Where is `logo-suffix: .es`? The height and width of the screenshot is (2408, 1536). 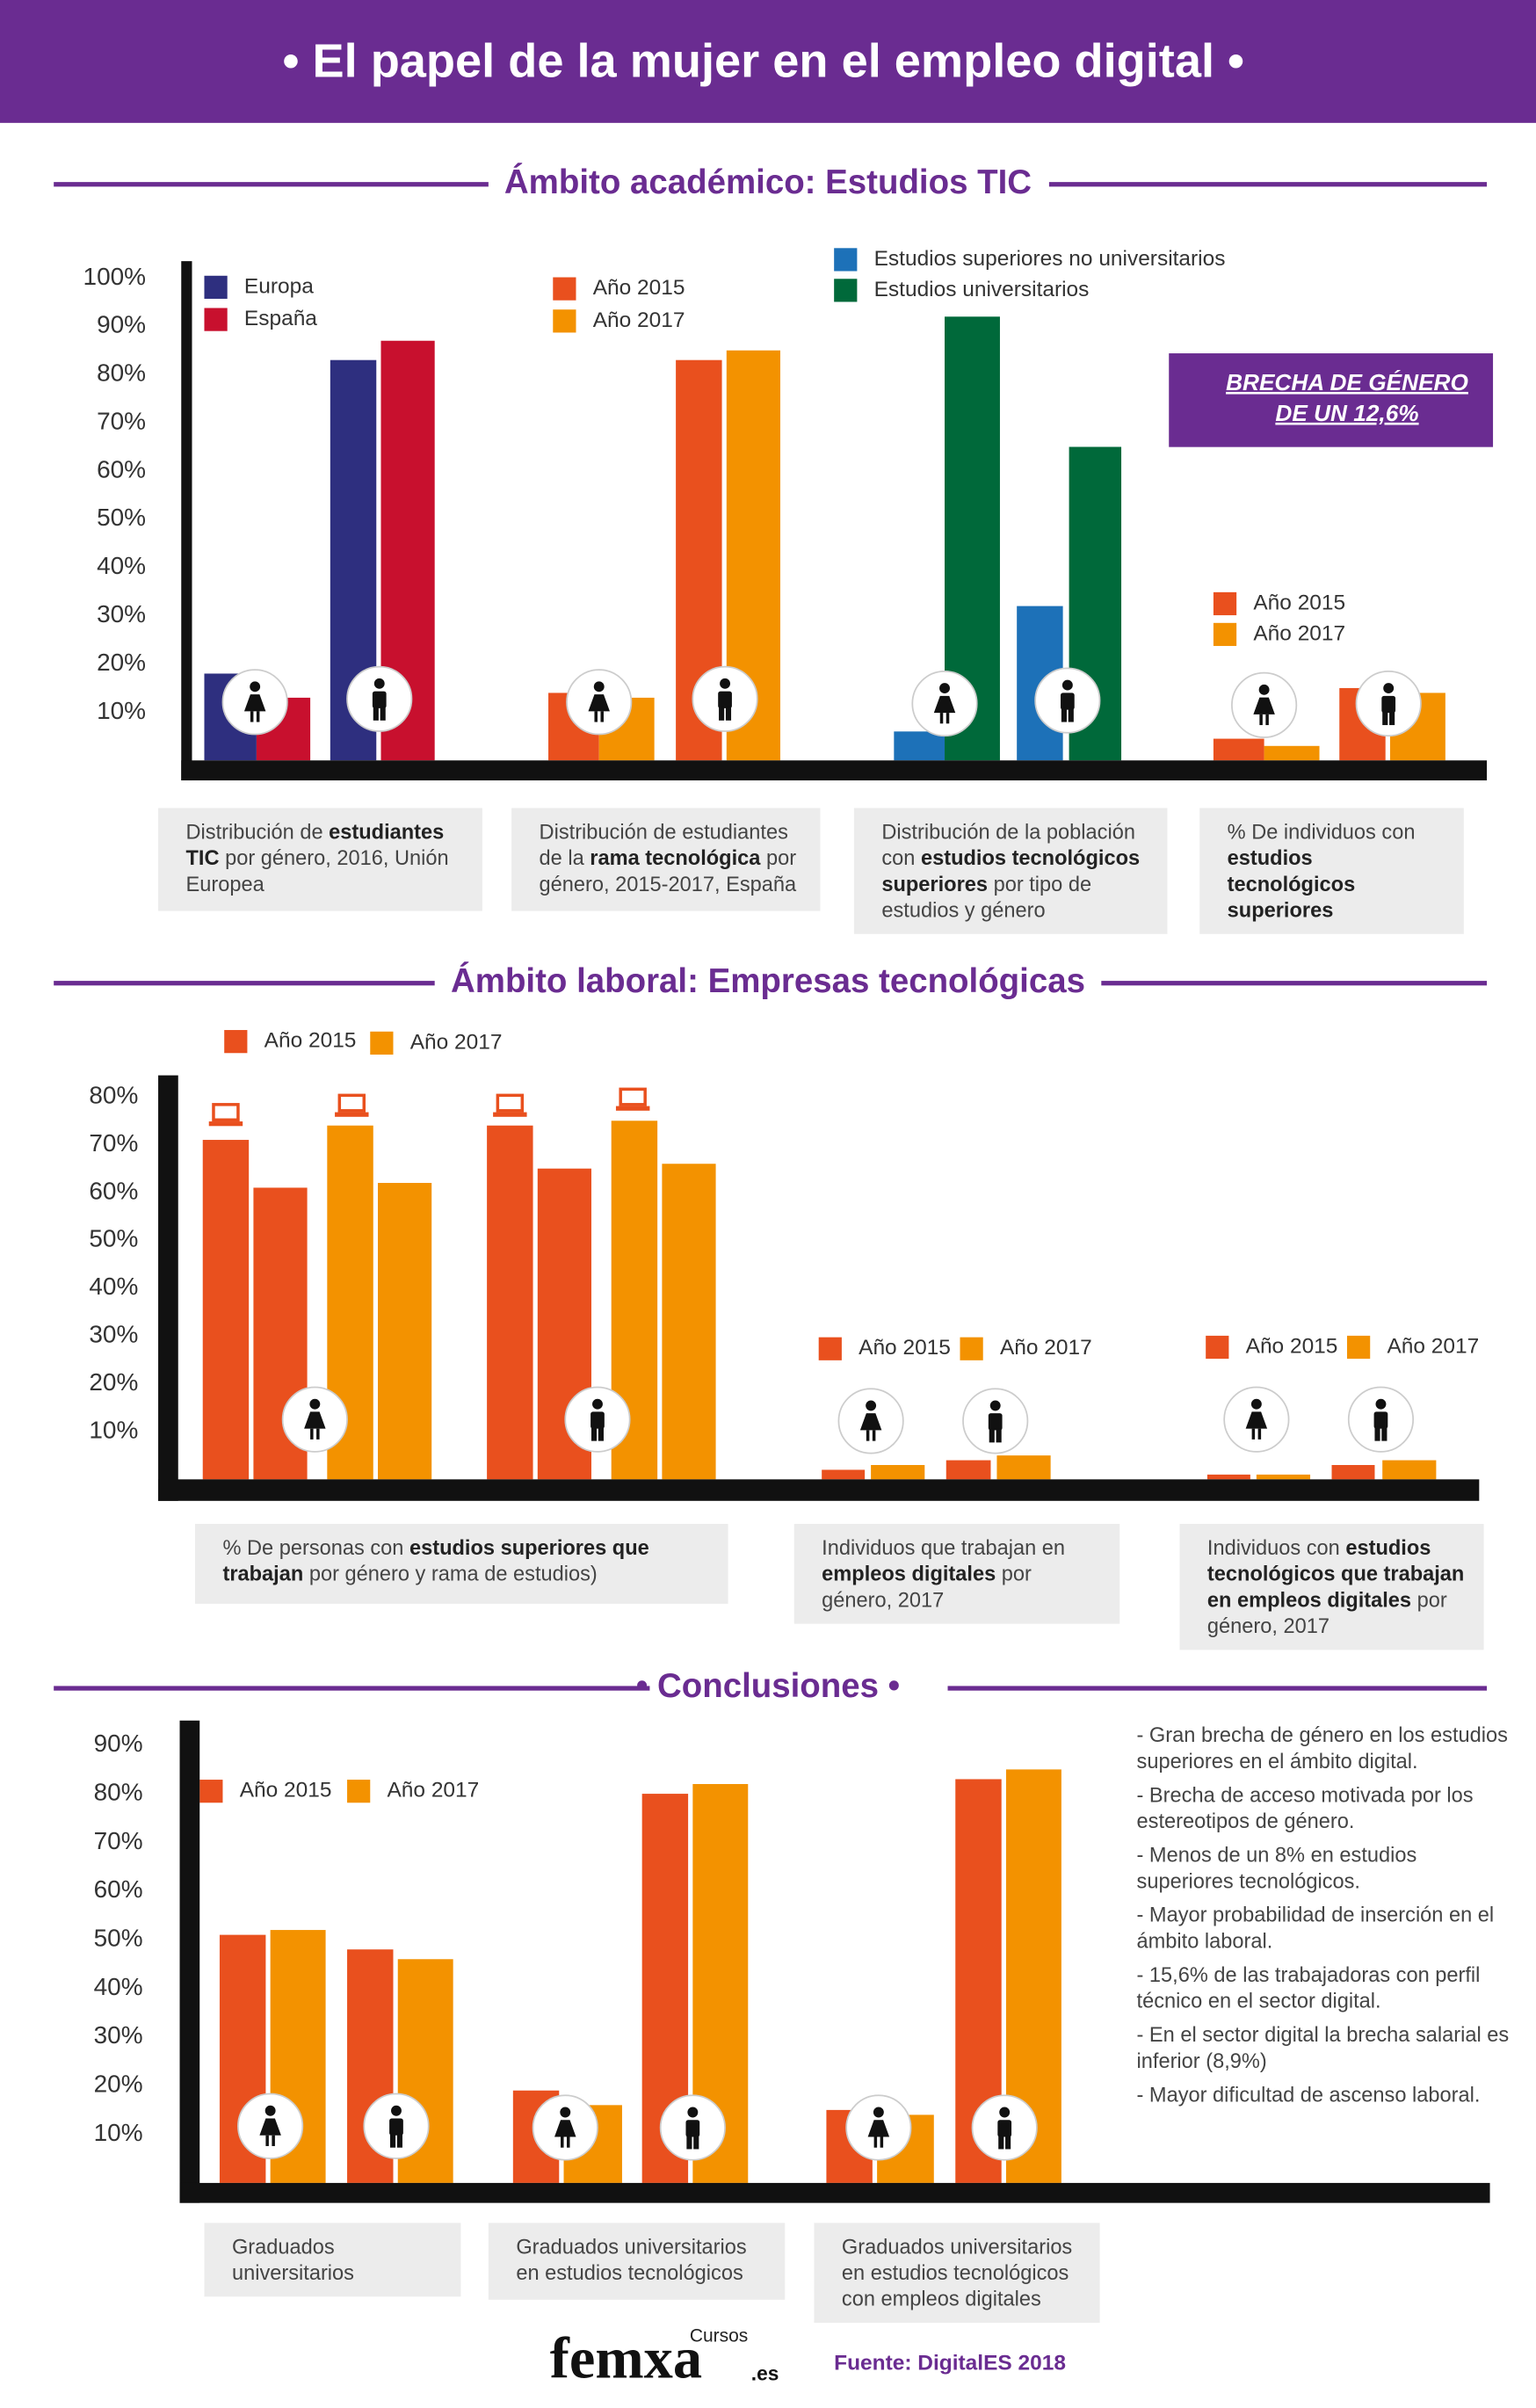 logo-suffix: .es is located at coordinates (765, 2372).